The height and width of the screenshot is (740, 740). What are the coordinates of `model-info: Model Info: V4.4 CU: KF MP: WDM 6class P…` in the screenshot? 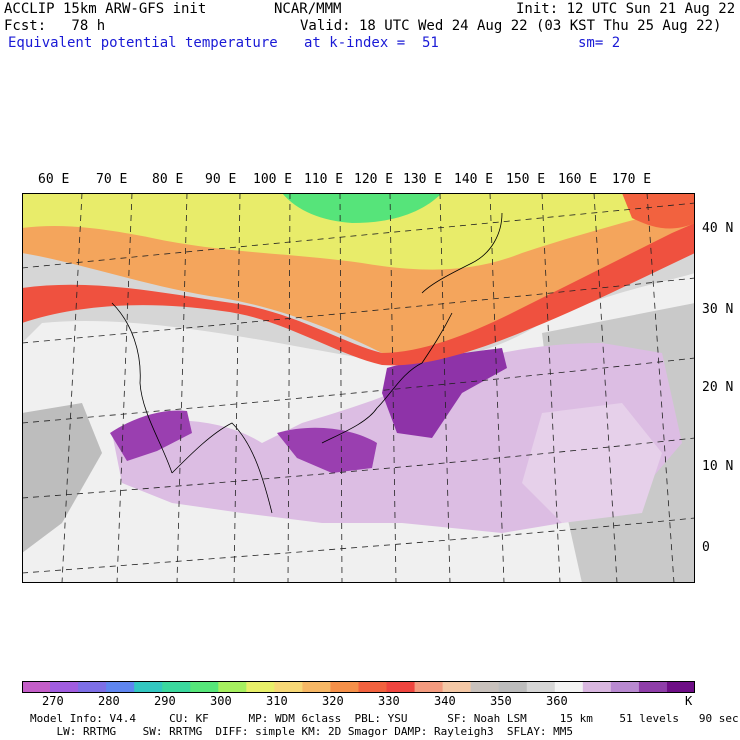 It's located at (384, 718).